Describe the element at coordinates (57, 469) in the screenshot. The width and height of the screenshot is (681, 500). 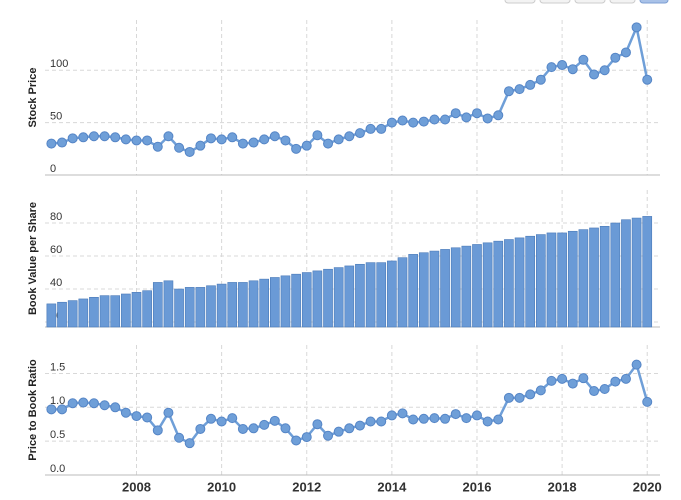
I see `y-tick-label: 0.0` at that location.